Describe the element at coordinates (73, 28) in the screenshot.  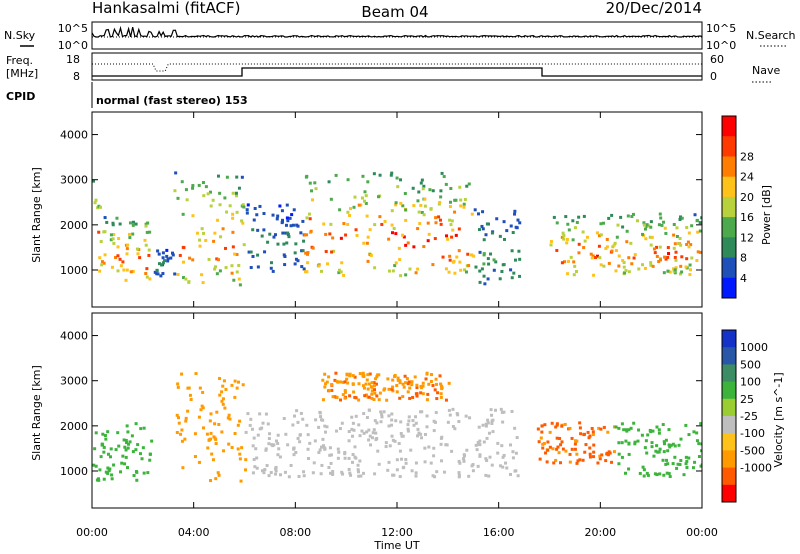
I see `noise-tick-left-top: 10^5` at that location.